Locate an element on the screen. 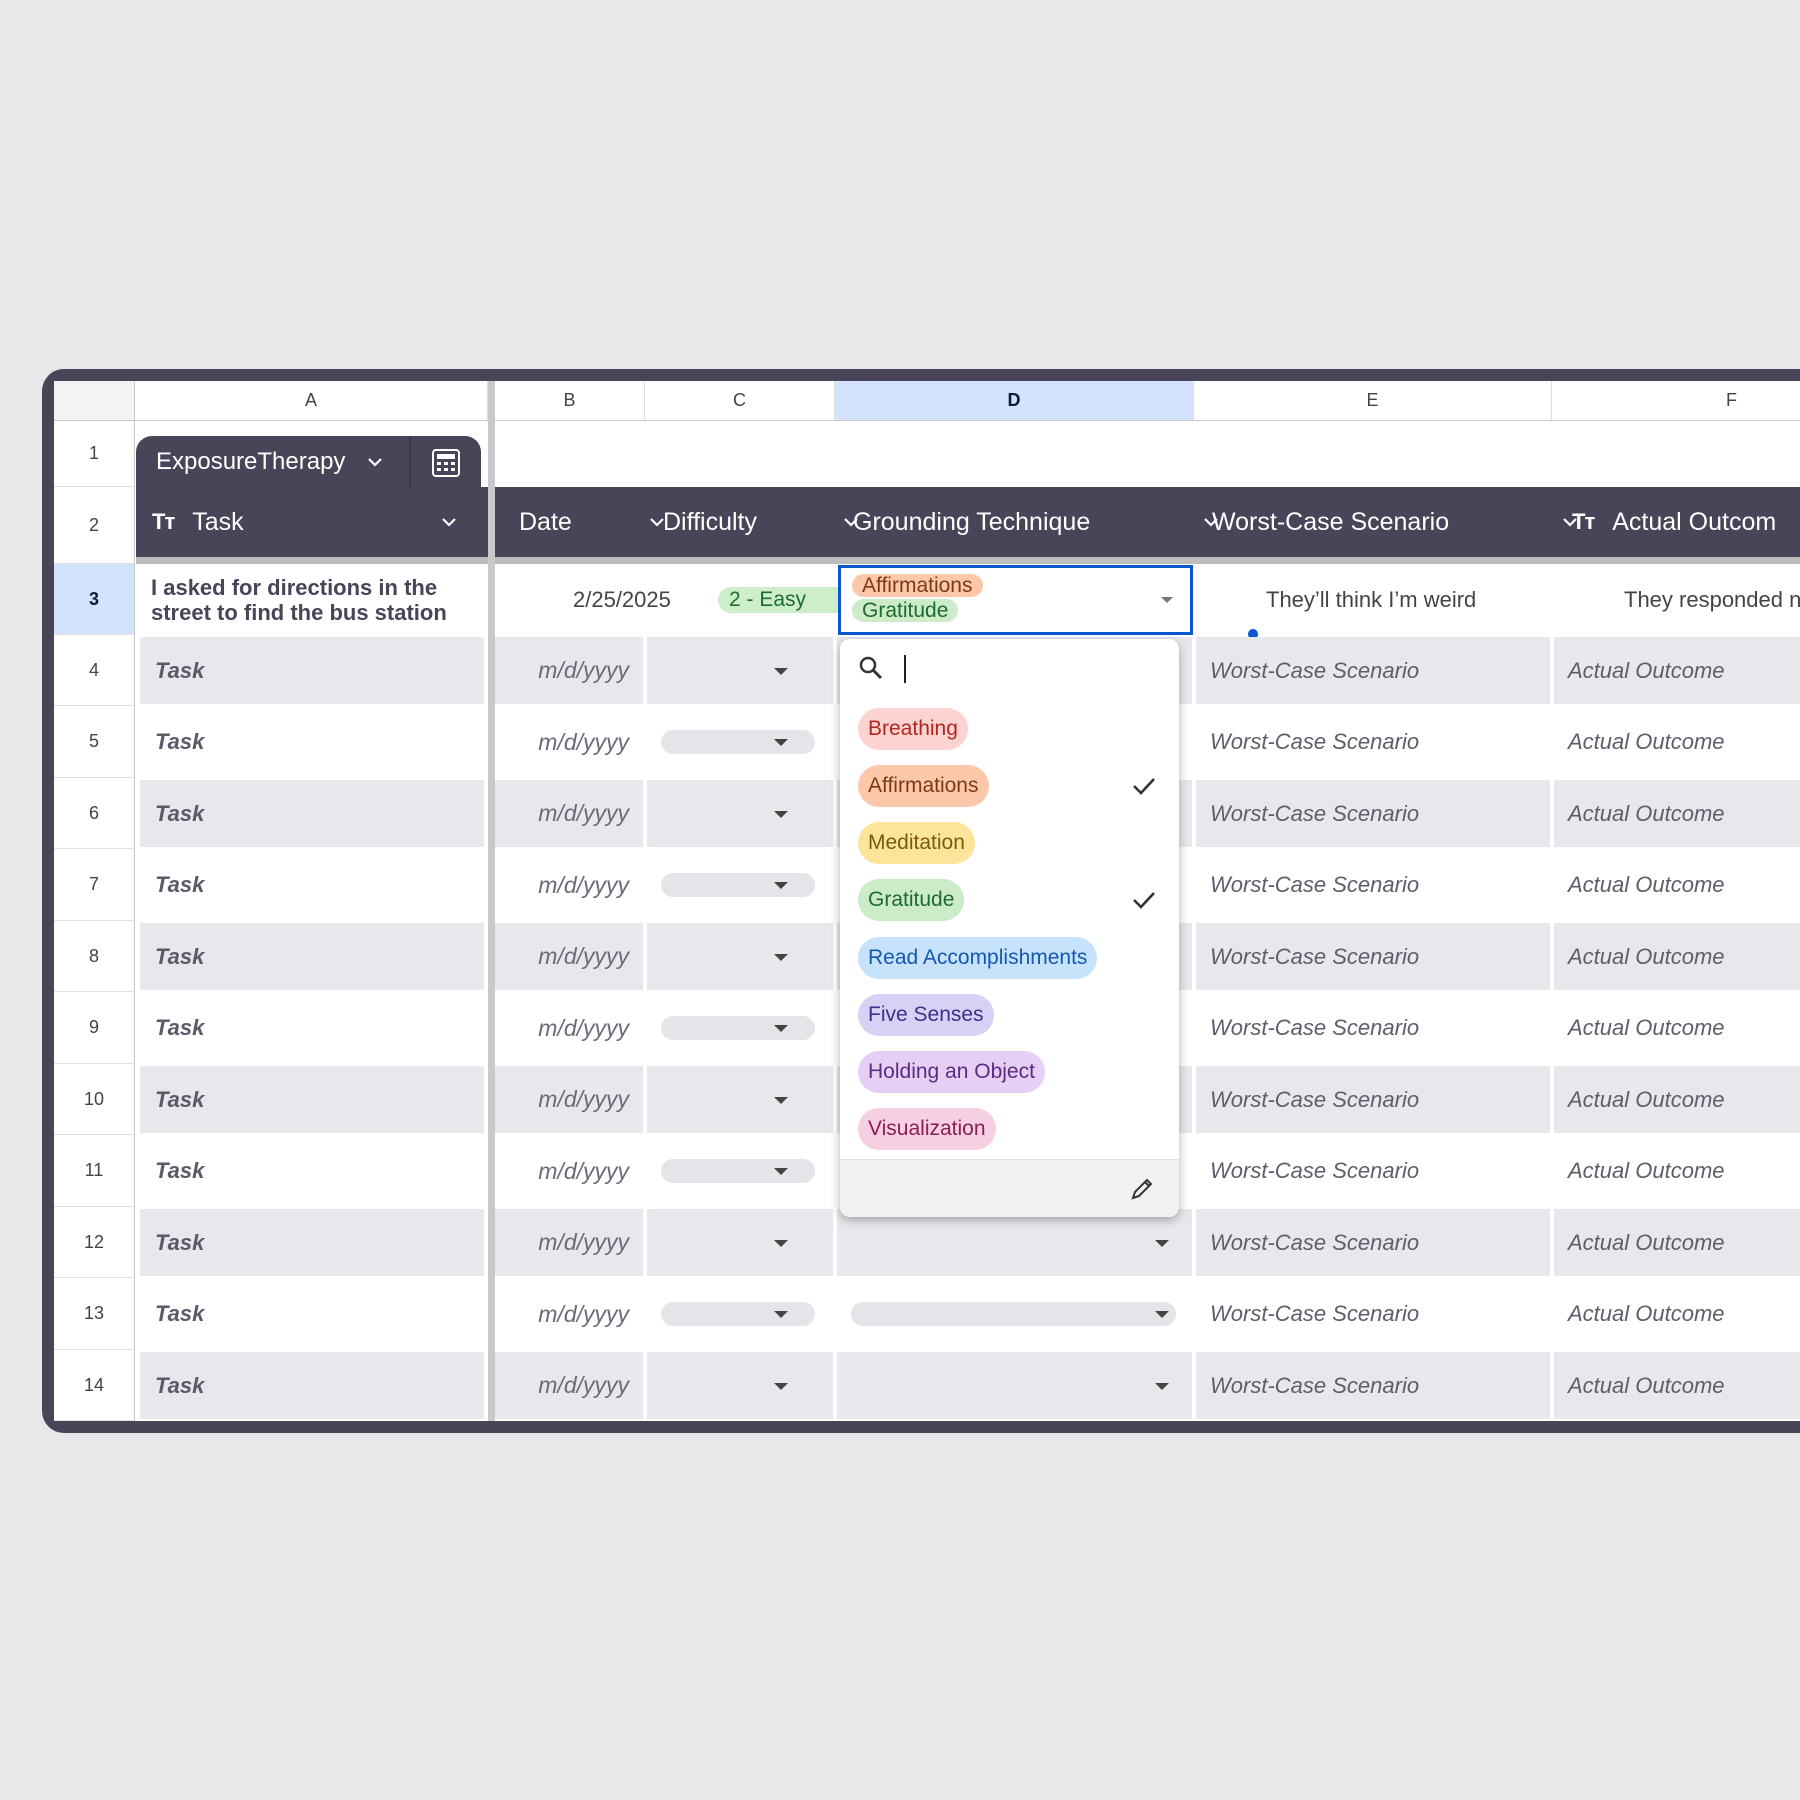  column-header-a: A is located at coordinates (311, 401).